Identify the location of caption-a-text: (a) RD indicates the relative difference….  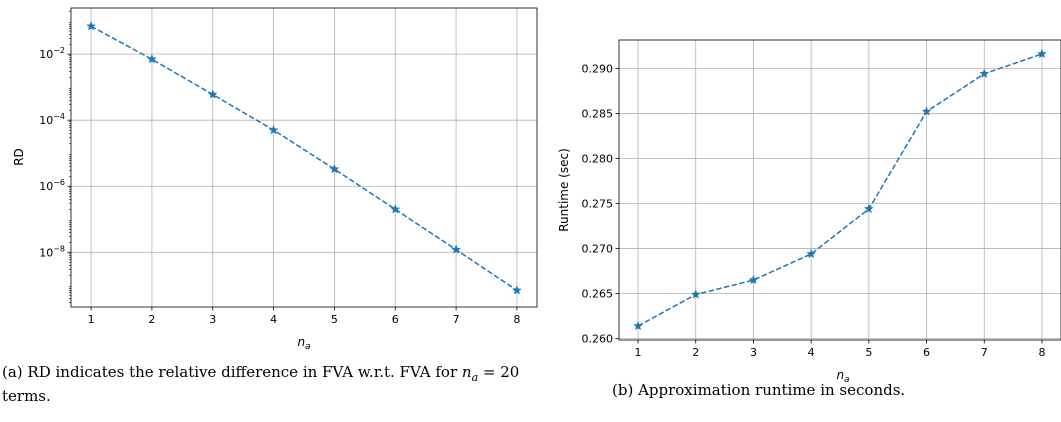
(232, 372).